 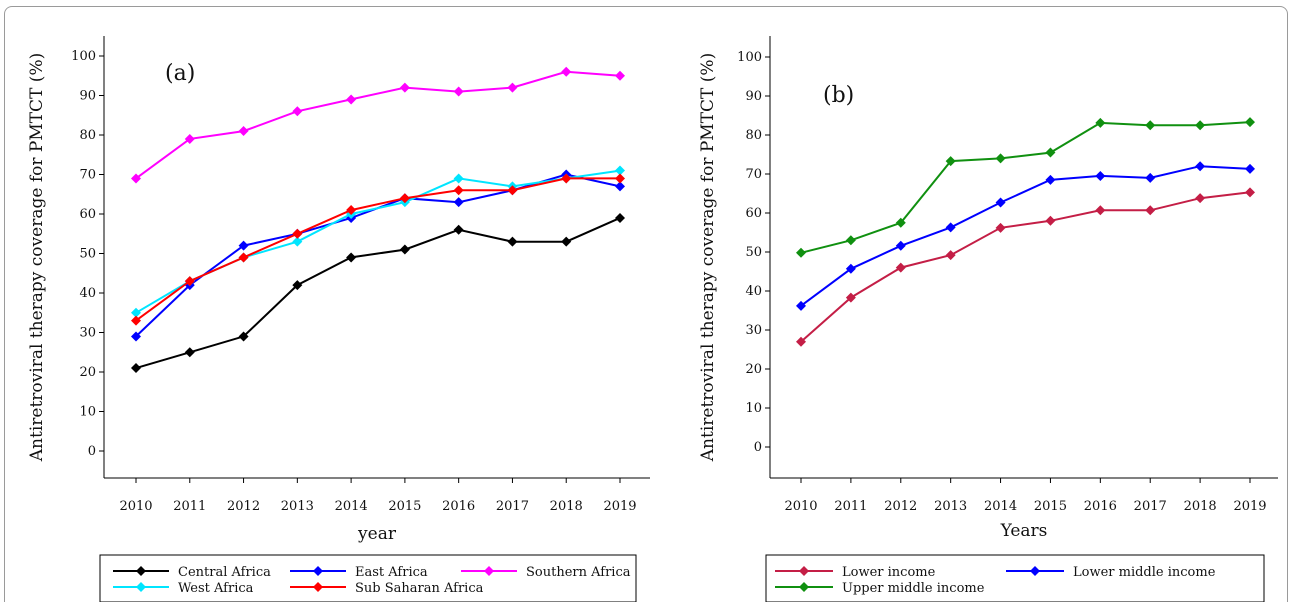 What do you see at coordinates (377, 534) in the screenshot?
I see `x-axis-label: year` at bounding box center [377, 534].